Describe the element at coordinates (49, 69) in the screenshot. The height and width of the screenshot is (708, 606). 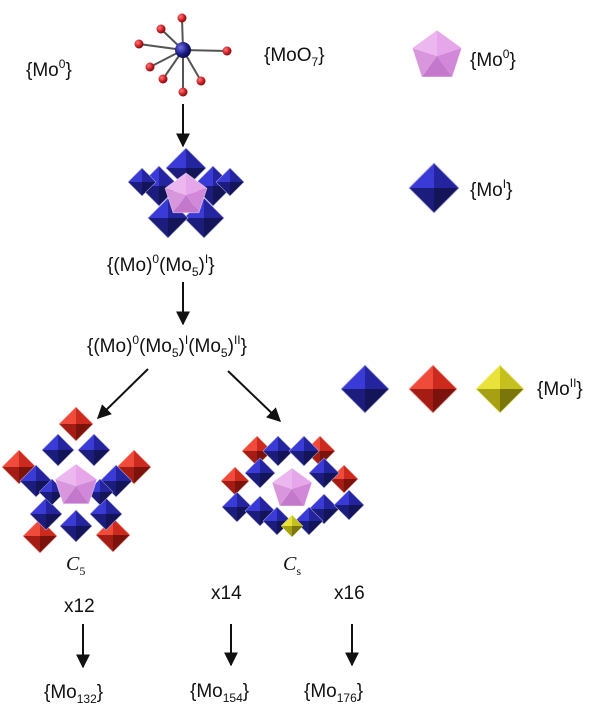
I see `label-mo0-left: {Mo0}` at that location.